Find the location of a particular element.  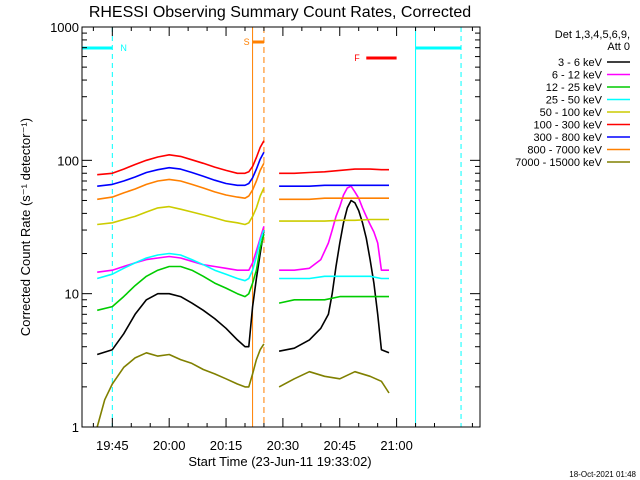

flare-label: F is located at coordinates (357, 58).